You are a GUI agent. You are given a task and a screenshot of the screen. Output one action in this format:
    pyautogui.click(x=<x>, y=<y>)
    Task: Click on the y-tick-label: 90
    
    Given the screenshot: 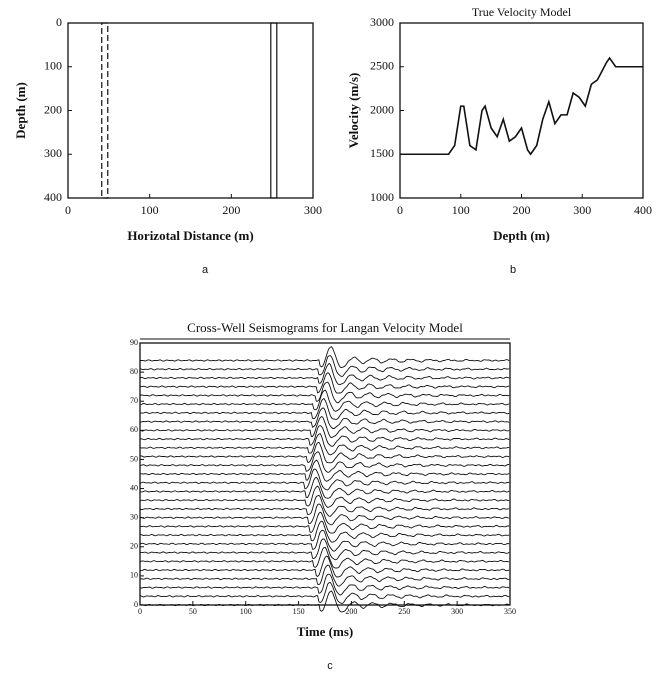 What is the action you would take?
    pyautogui.click(x=134, y=342)
    